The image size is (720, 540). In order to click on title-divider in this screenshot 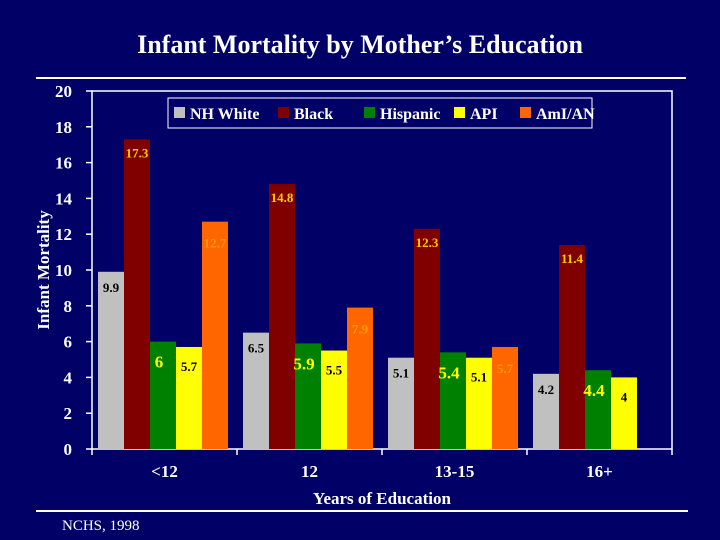, I will do `click(361, 78)`.